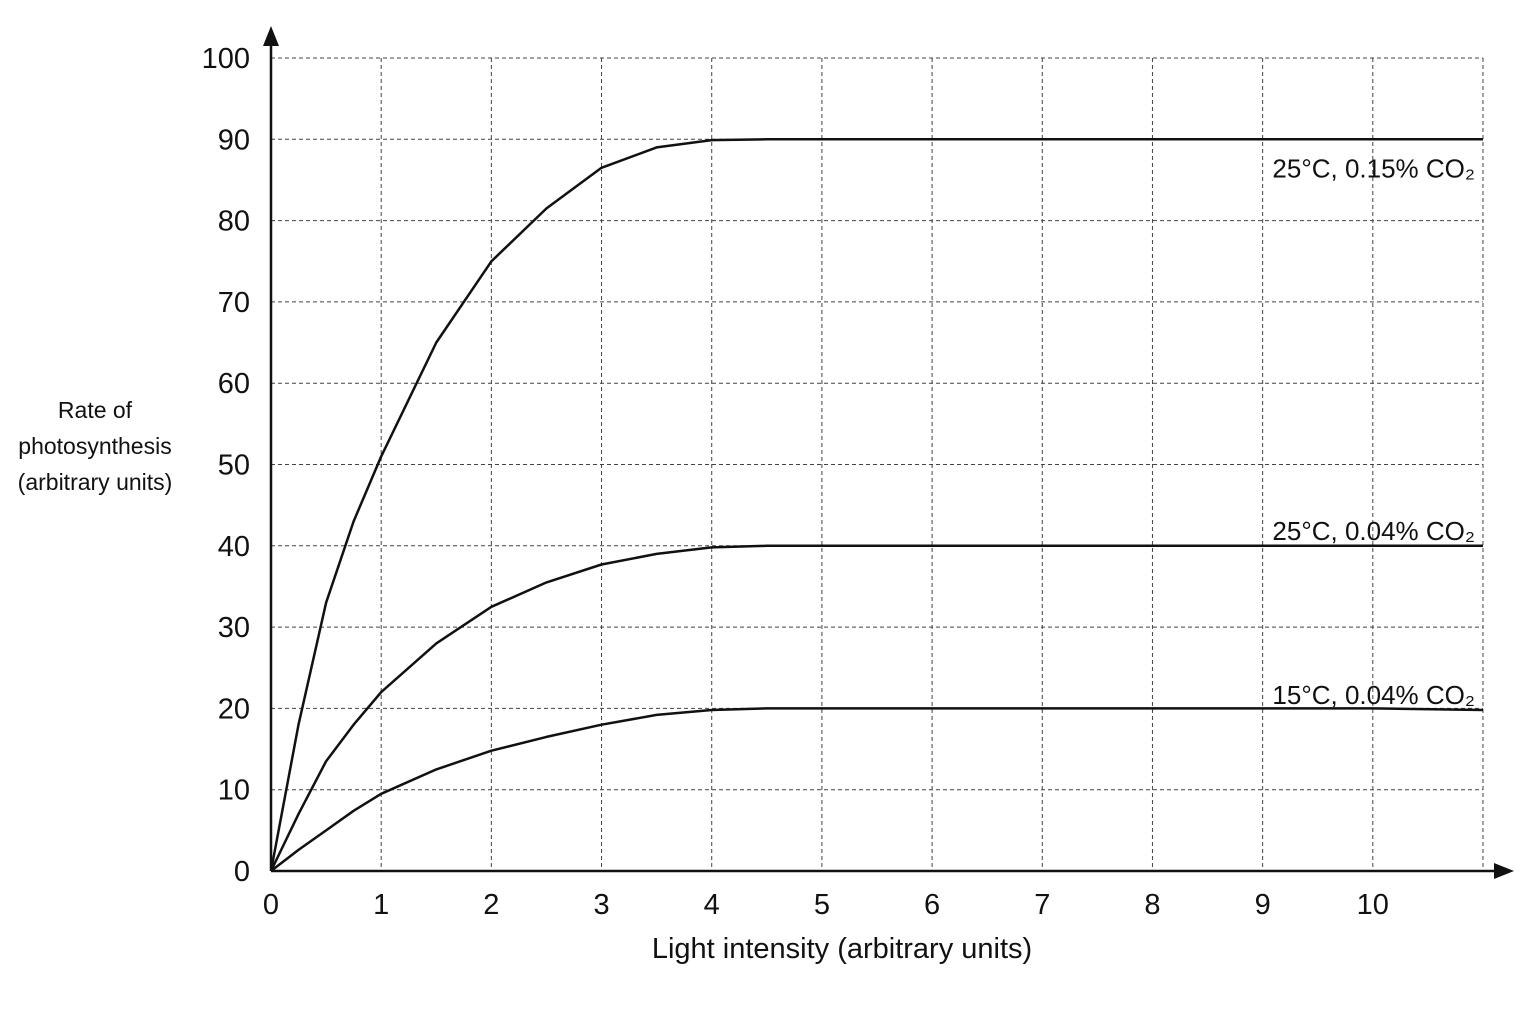 Image resolution: width=1536 pixels, height=1024 pixels. I want to click on y-axis-arrow, so click(271, 36).